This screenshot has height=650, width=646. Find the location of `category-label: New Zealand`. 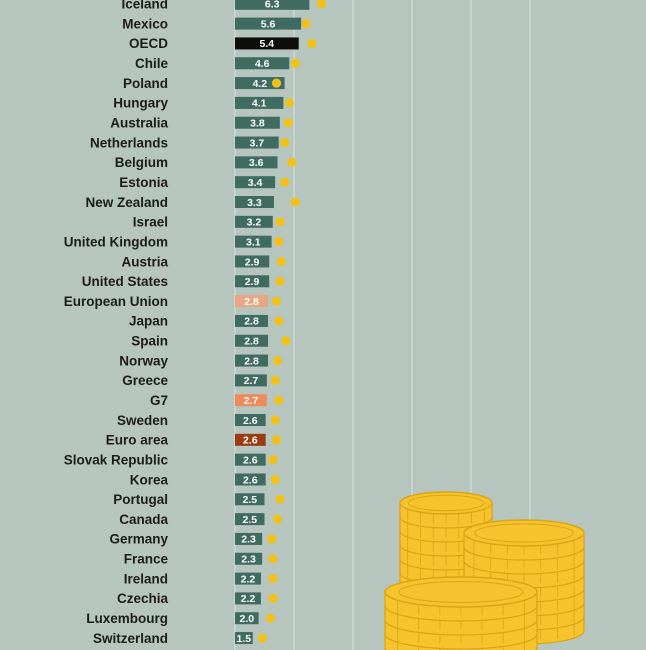

category-label: New Zealand is located at coordinates (126, 202).